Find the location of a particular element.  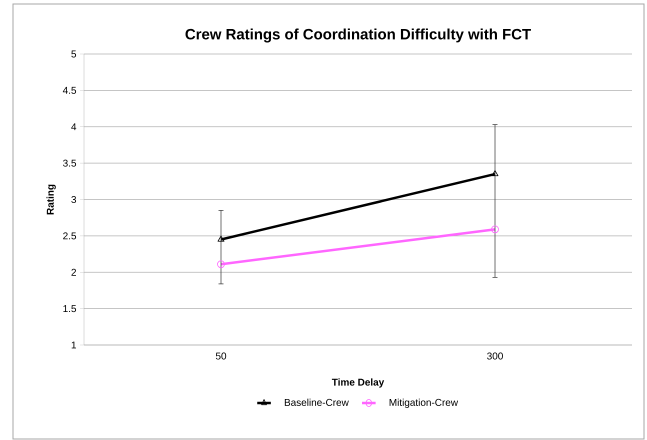

y-tick-label: 1 is located at coordinates (74, 345).